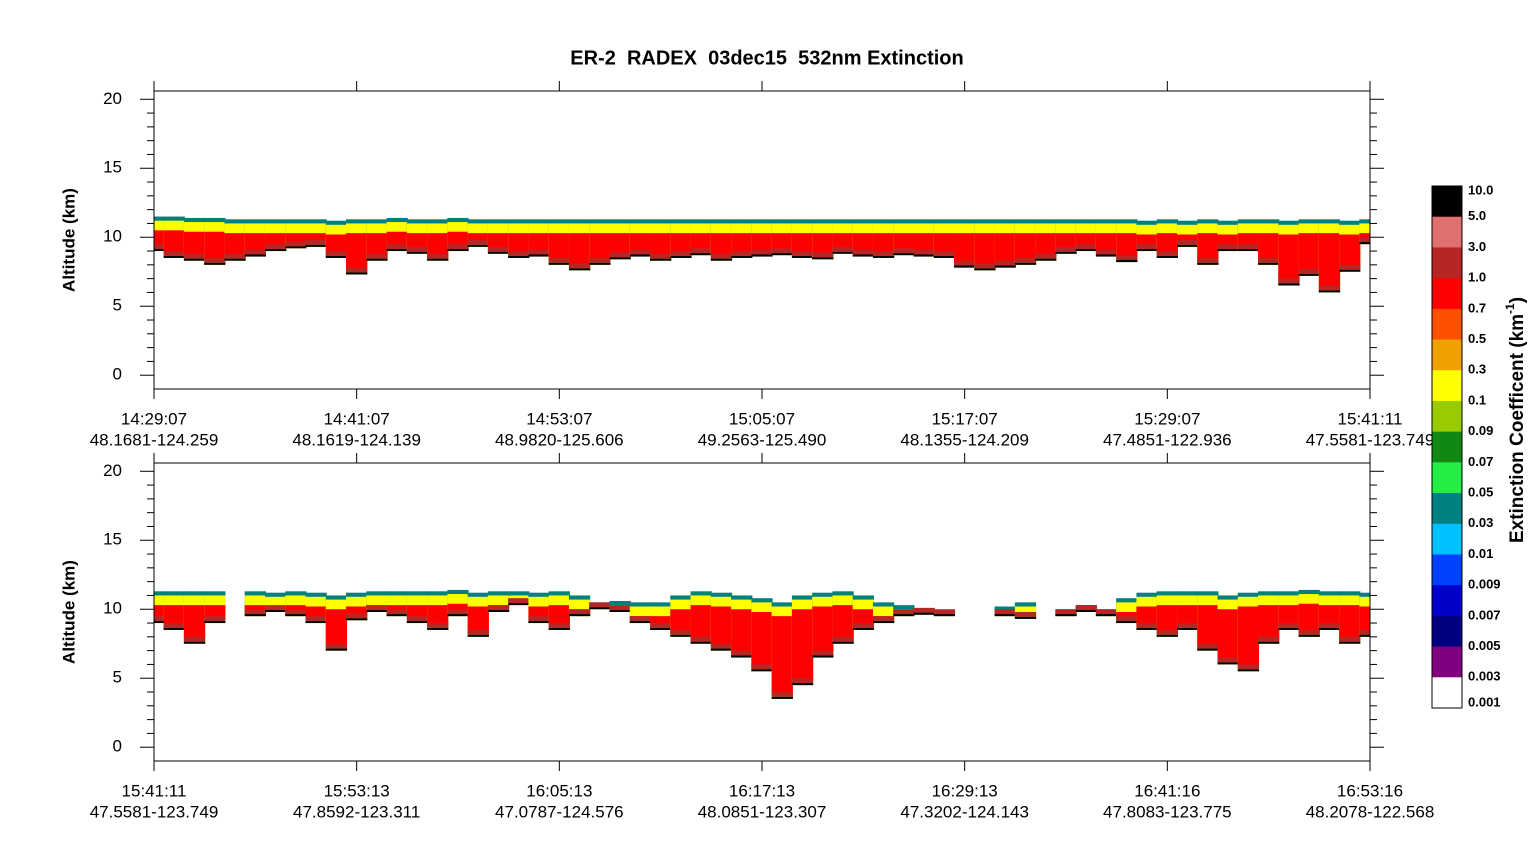  Describe the element at coordinates (117, 746) in the screenshot. I see `y-tick-label: 0` at that location.